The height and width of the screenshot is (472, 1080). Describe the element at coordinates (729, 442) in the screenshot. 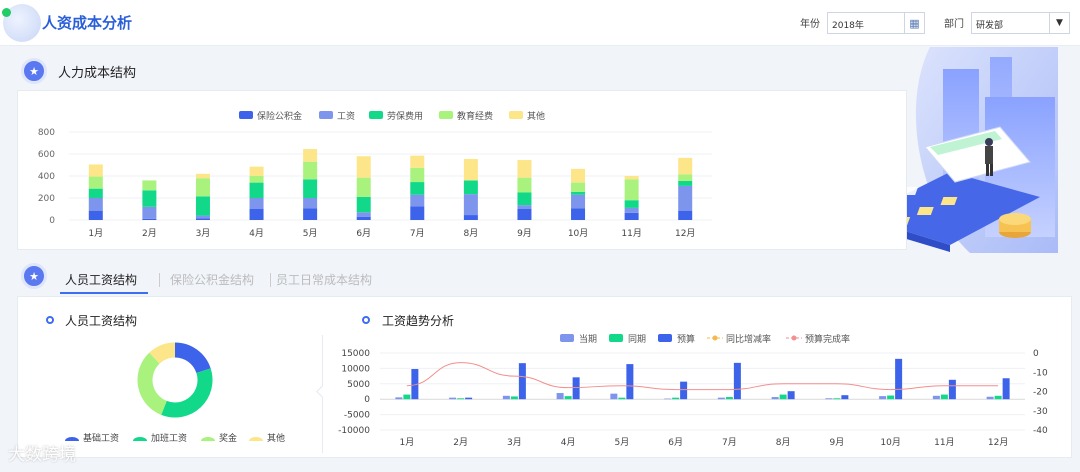

I see `x-tick-label: 7月` at that location.